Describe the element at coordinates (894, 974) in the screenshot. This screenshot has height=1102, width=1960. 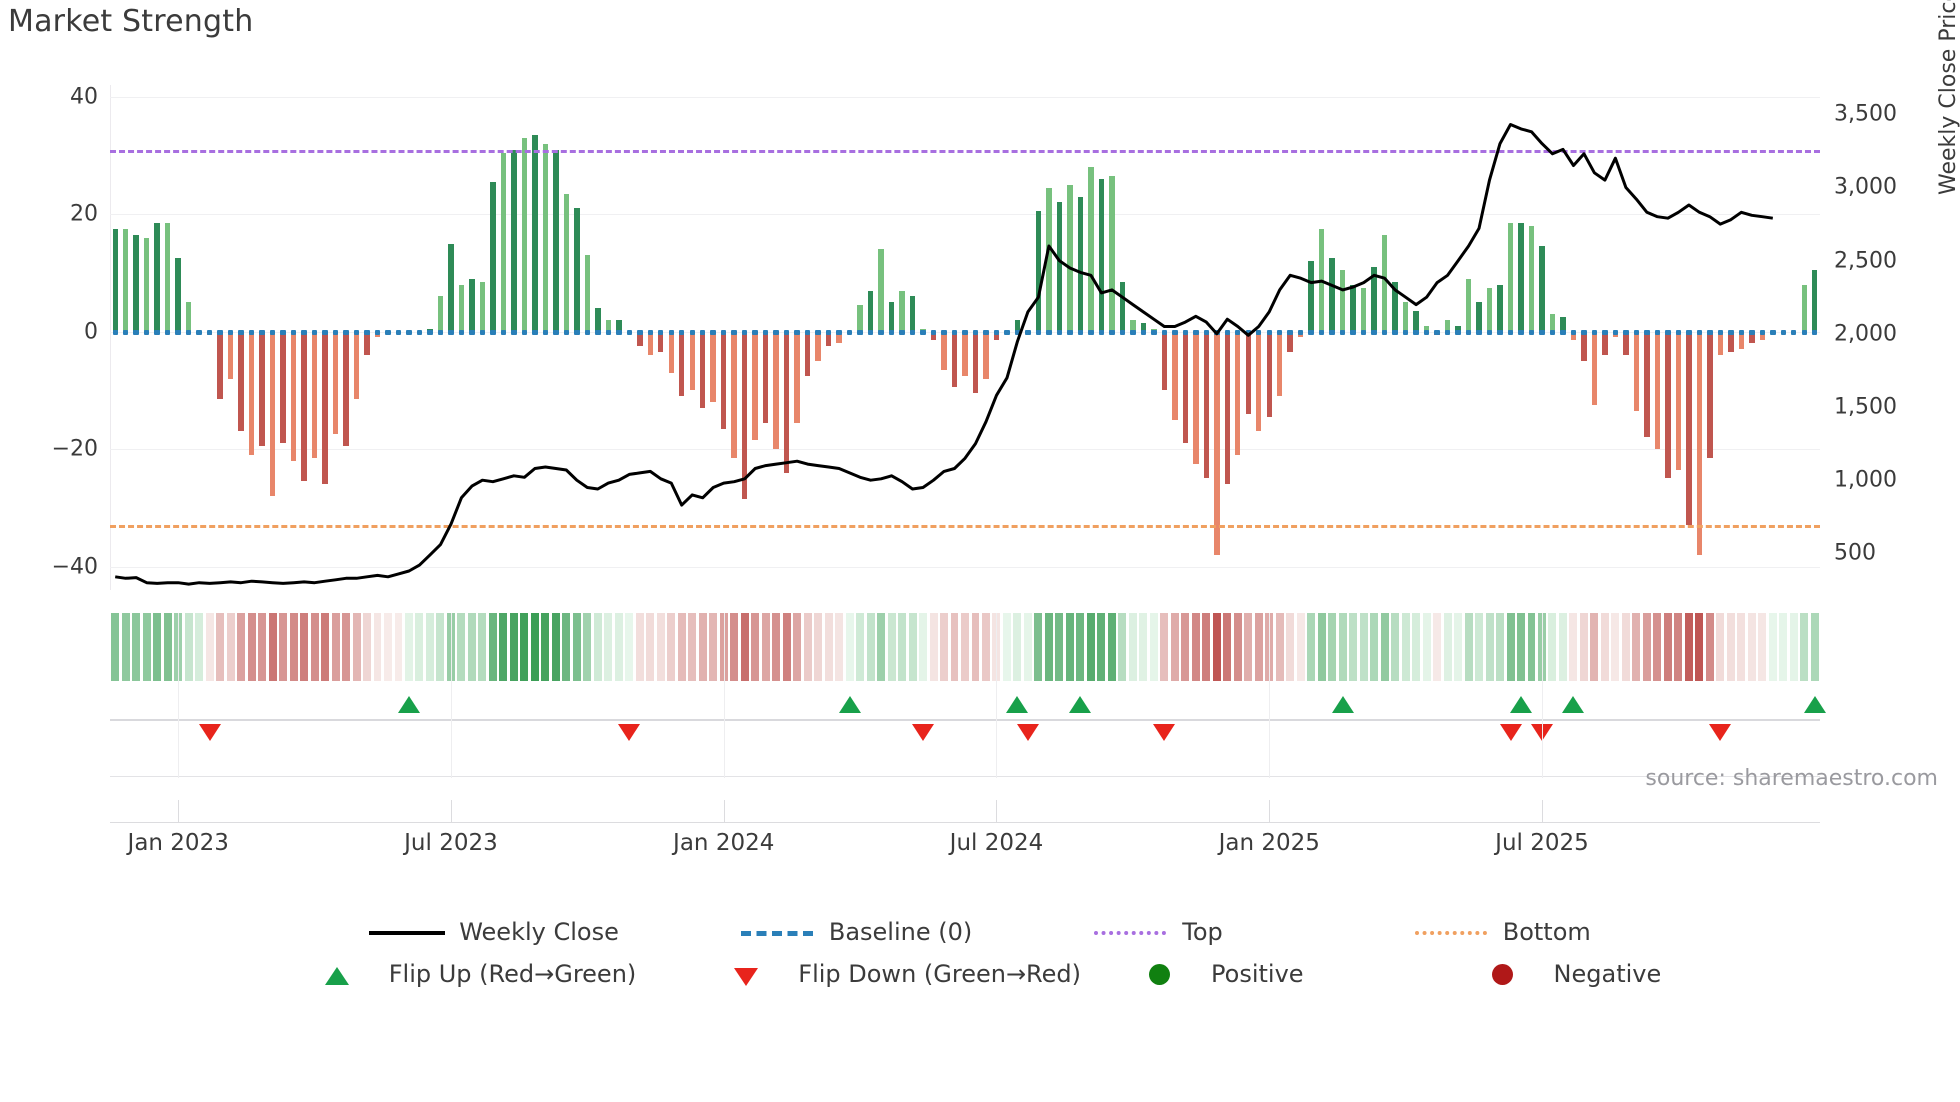
I see `legend-item: Flip Down (Green→Red)` at that location.